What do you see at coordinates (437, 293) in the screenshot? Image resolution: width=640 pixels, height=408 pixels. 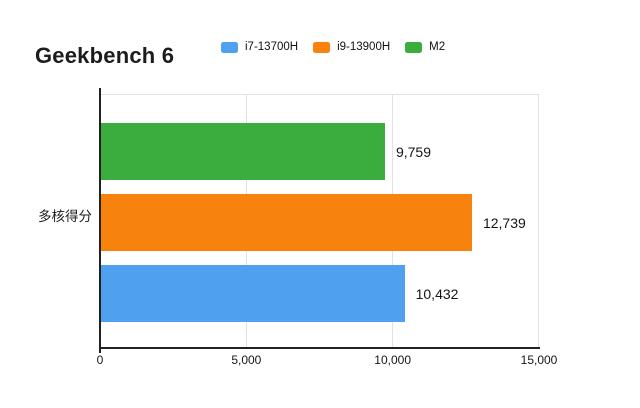 I see `bar-value-label: 10,432` at bounding box center [437, 293].